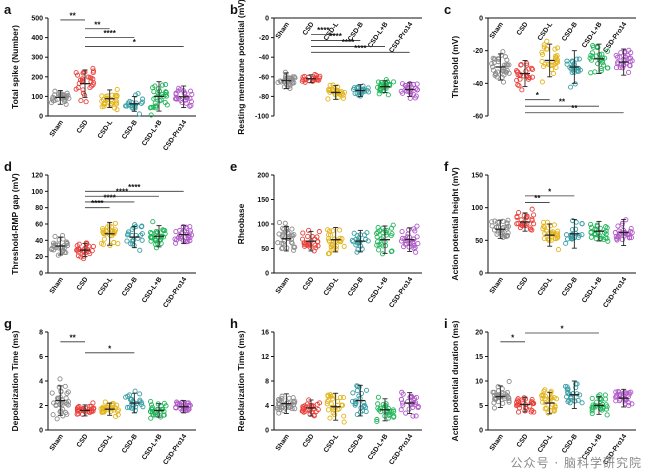 This screenshot has height=475, width=650. I want to click on y-tick-label: 100, so click(37, 97).